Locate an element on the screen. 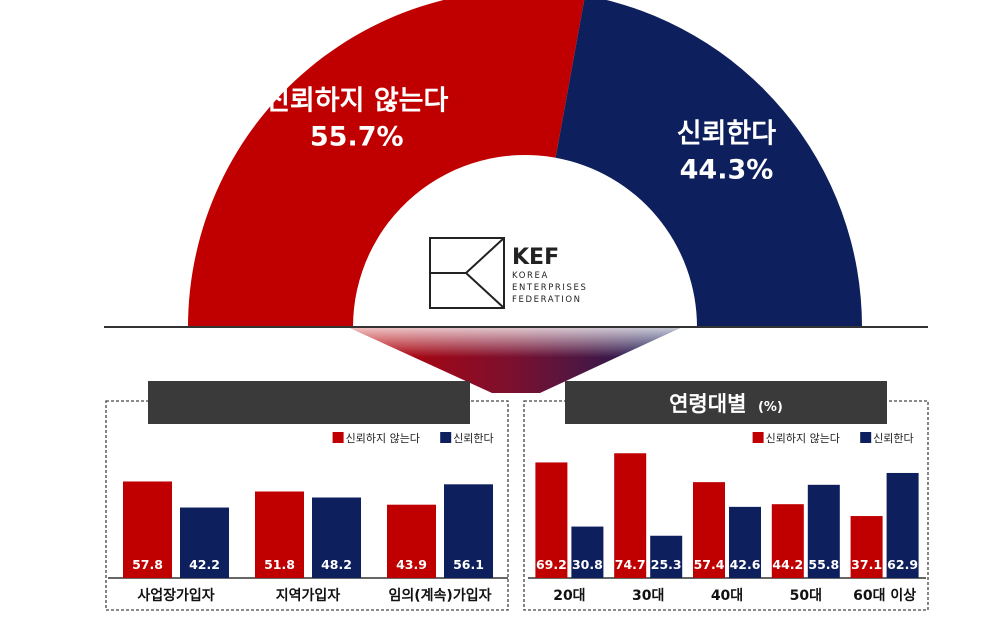 The height and width of the screenshot is (637, 994). down-arrow-icon is located at coordinates (515, 360).